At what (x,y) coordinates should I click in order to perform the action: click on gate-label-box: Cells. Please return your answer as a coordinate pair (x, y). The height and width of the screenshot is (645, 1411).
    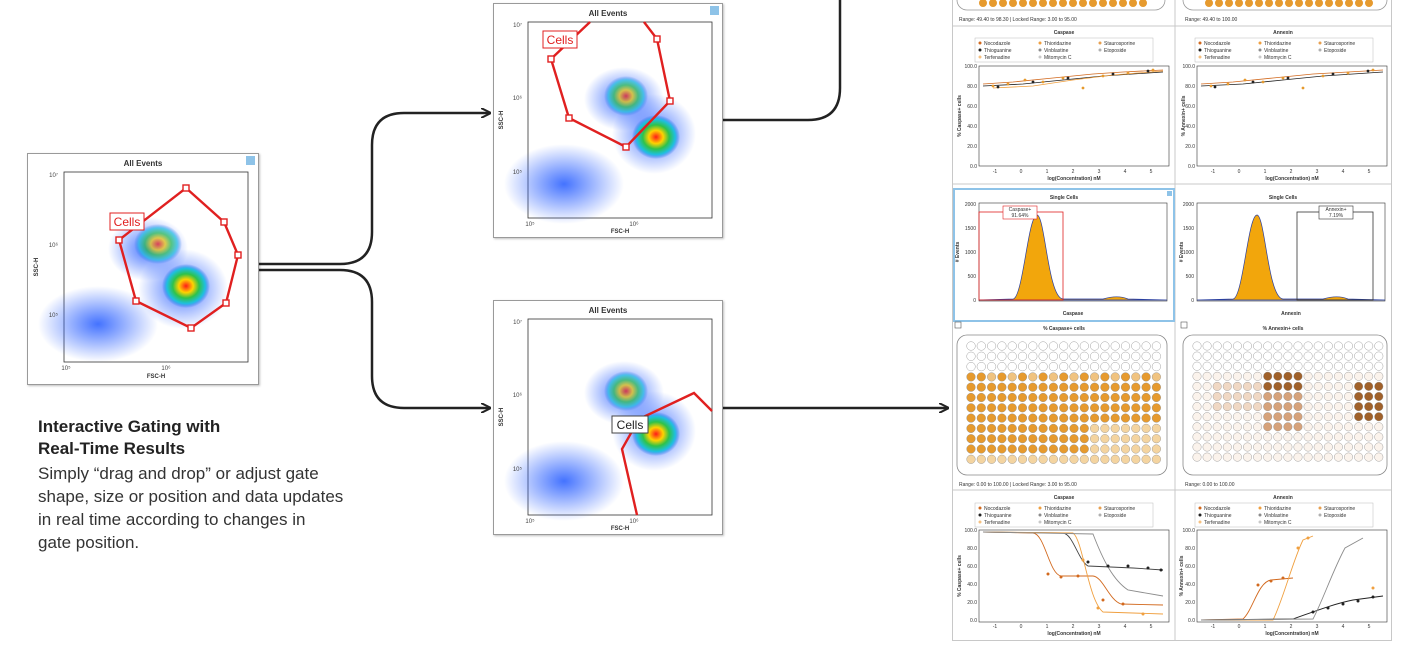
    Looking at the image, I should click on (560, 39).